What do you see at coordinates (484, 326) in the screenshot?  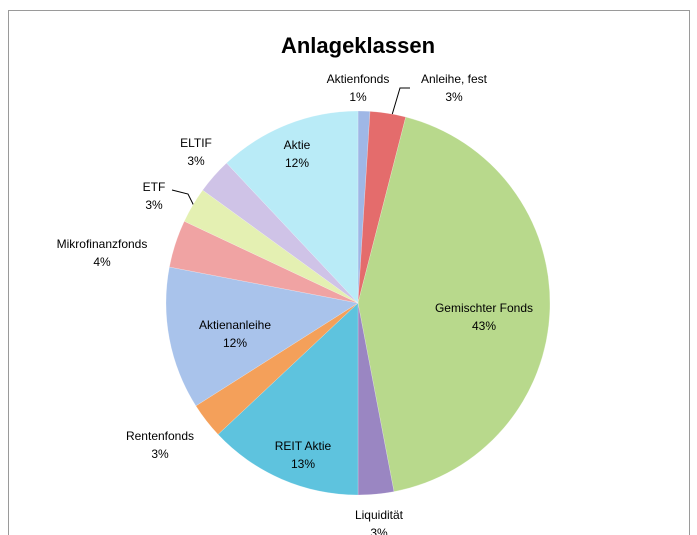 I see `slice-value-label: 43%` at bounding box center [484, 326].